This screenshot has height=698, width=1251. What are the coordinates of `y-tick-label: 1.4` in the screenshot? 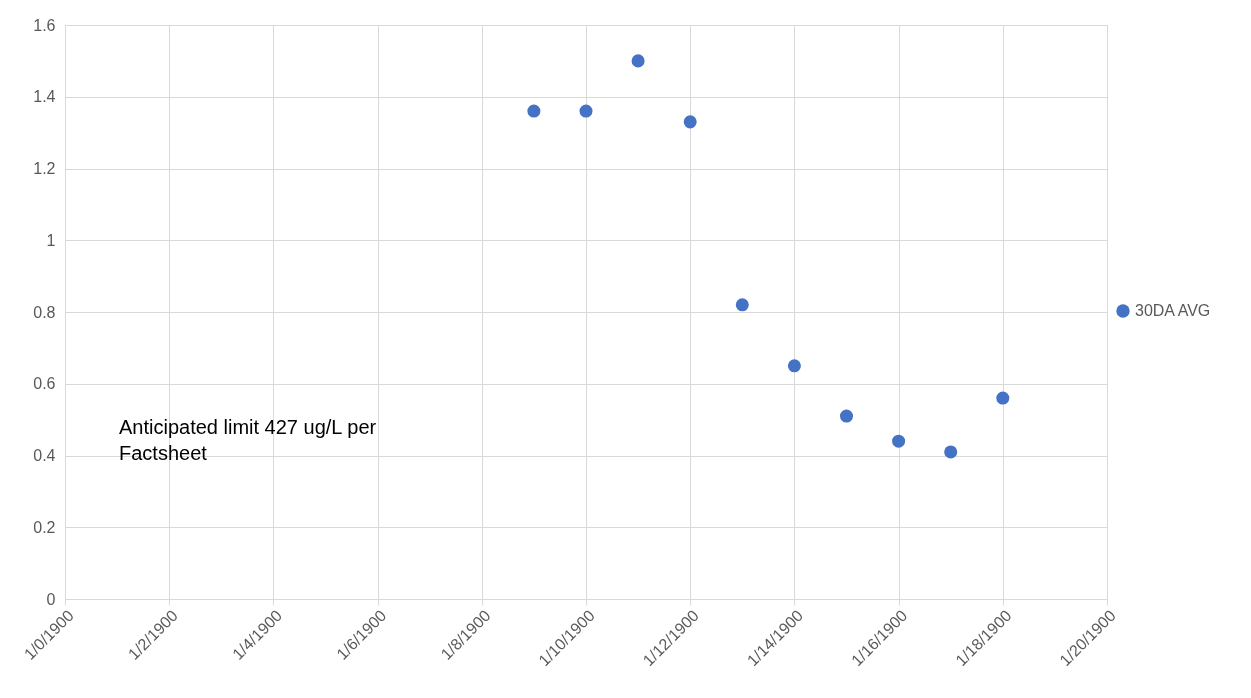 It's located at (44, 97).